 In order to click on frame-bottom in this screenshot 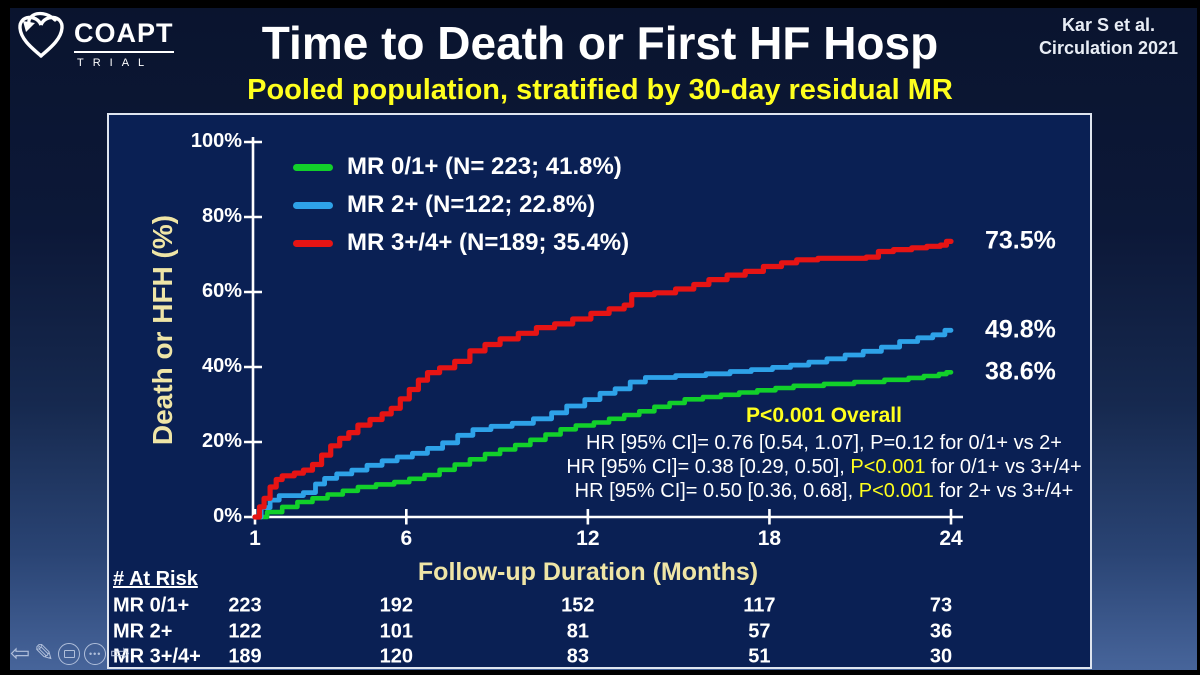, I will do `click(600, 672)`.